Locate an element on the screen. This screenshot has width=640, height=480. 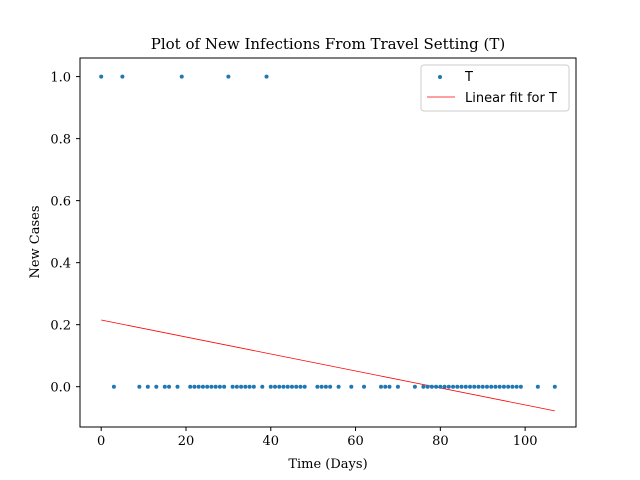
x-tick-label: 0 is located at coordinates (101, 441).